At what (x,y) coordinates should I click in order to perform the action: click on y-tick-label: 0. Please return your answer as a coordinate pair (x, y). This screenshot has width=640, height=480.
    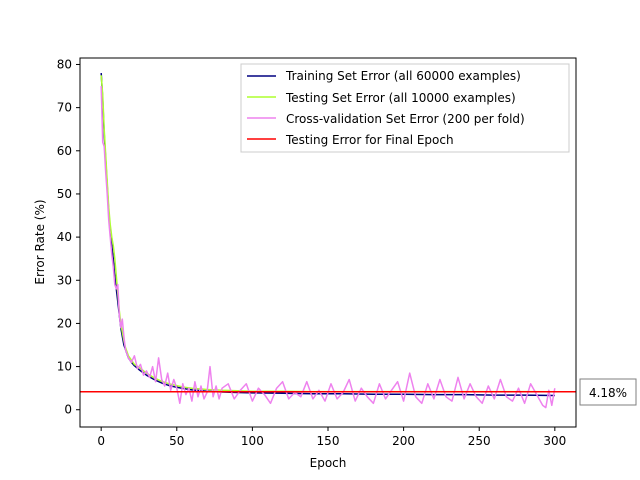
    Looking at the image, I should click on (68, 410).